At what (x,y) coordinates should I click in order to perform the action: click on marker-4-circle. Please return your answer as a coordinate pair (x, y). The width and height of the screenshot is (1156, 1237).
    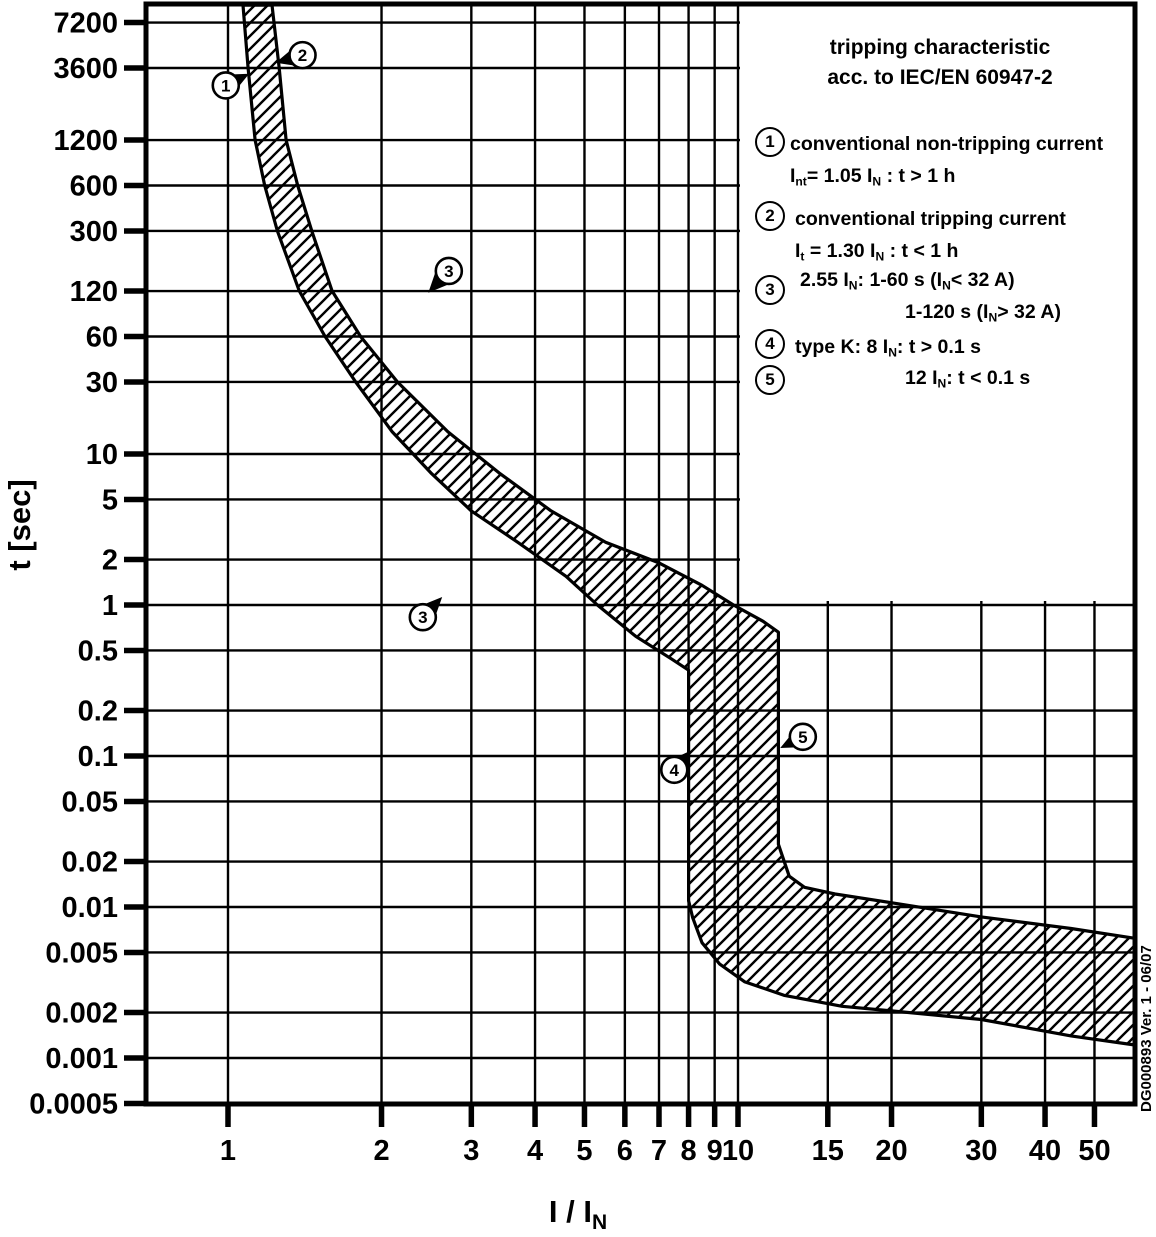
    Looking at the image, I should click on (674, 770).